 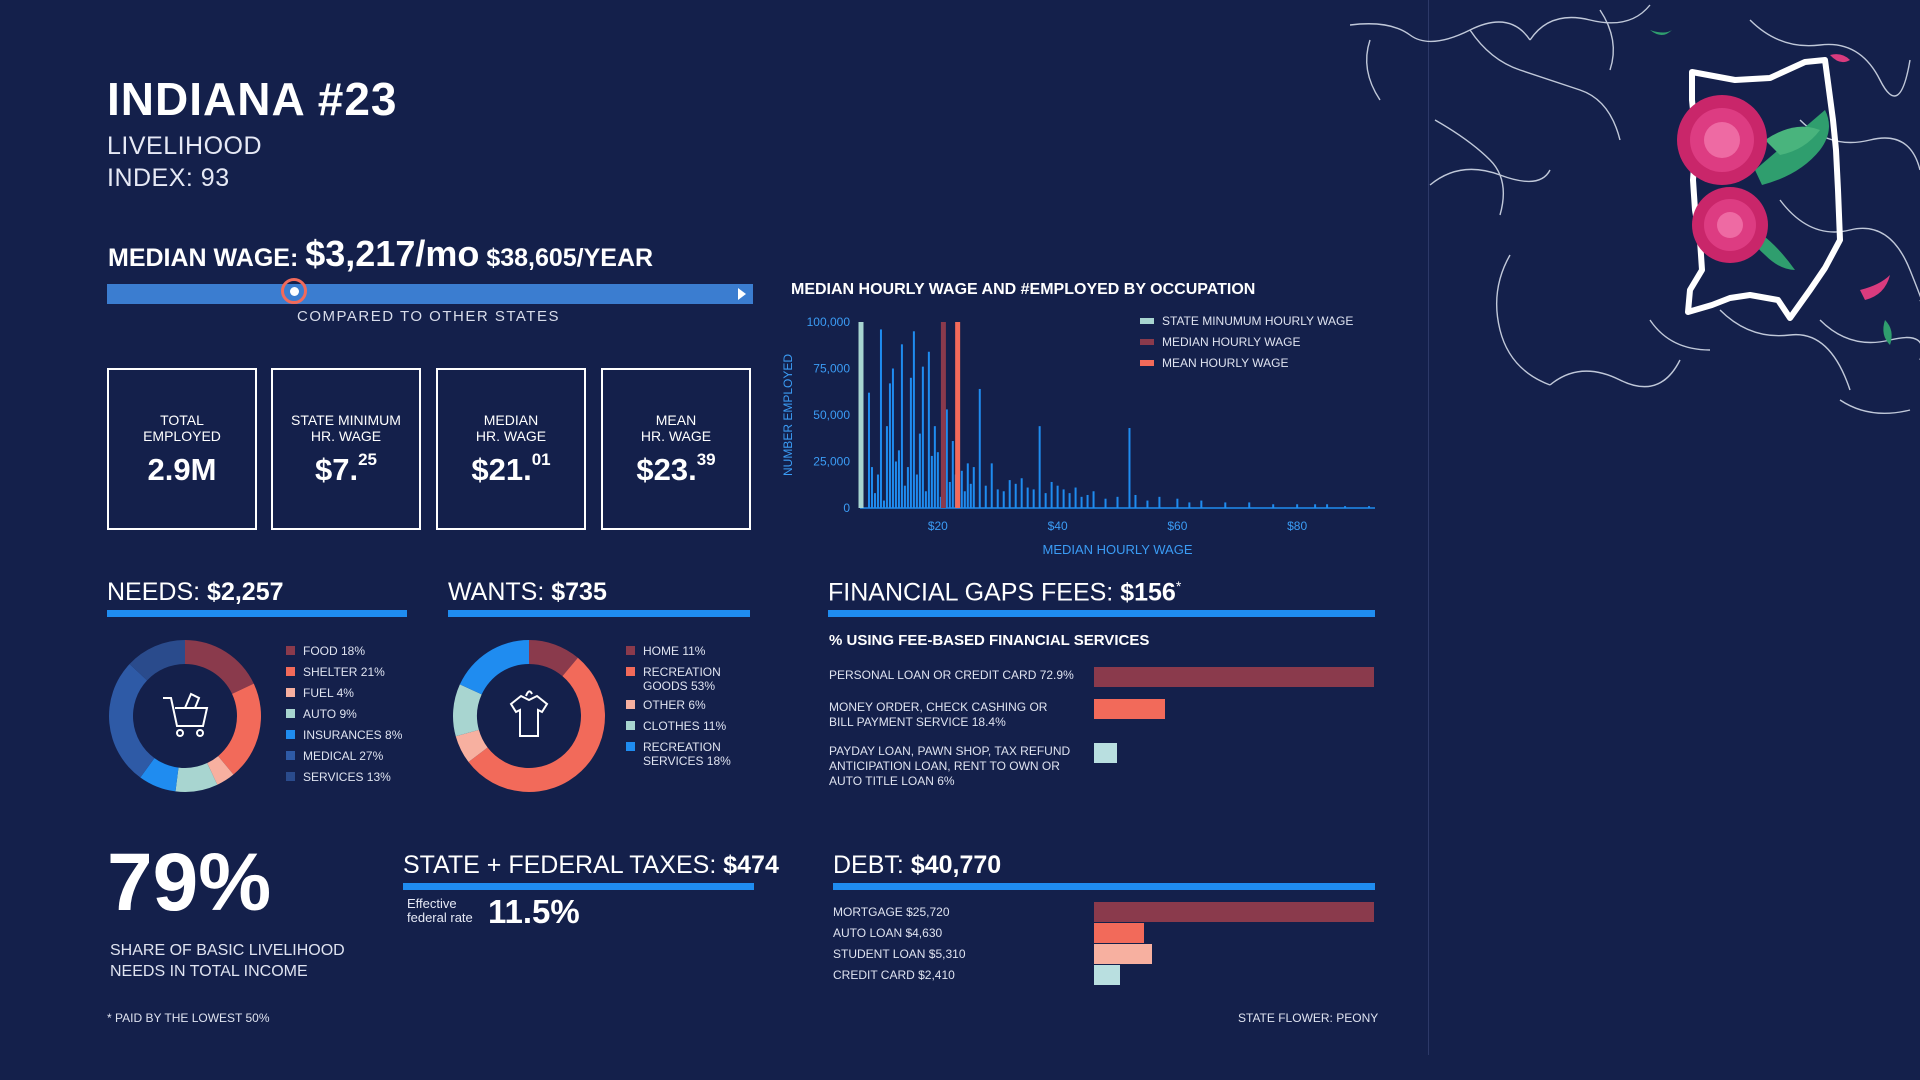 I want to click on legend-item: HOME 11%, so click(x=678, y=651).